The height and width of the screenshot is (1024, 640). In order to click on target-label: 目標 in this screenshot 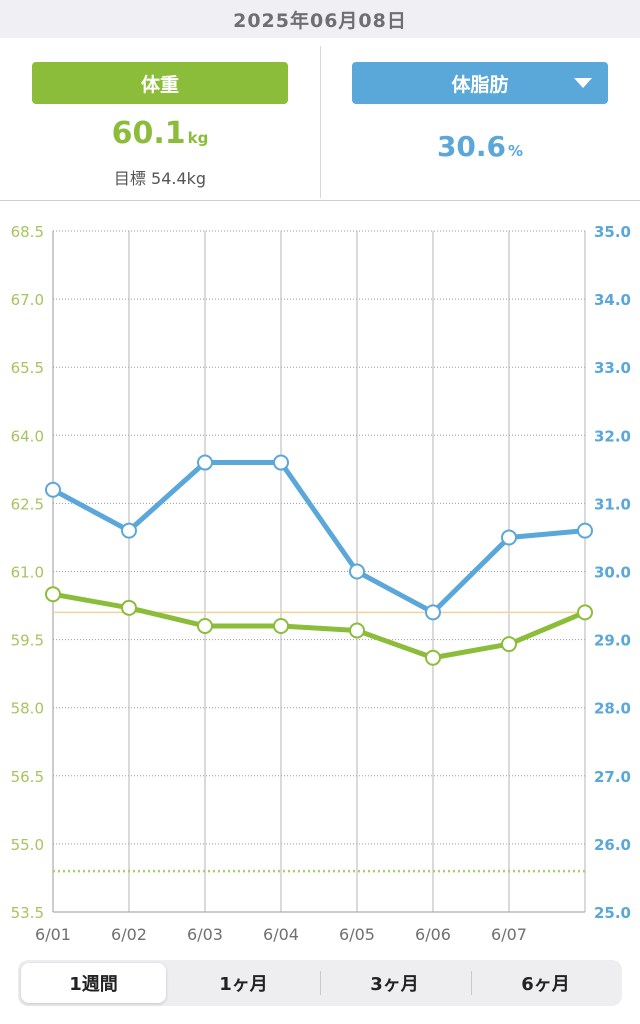, I will do `click(129, 178)`.